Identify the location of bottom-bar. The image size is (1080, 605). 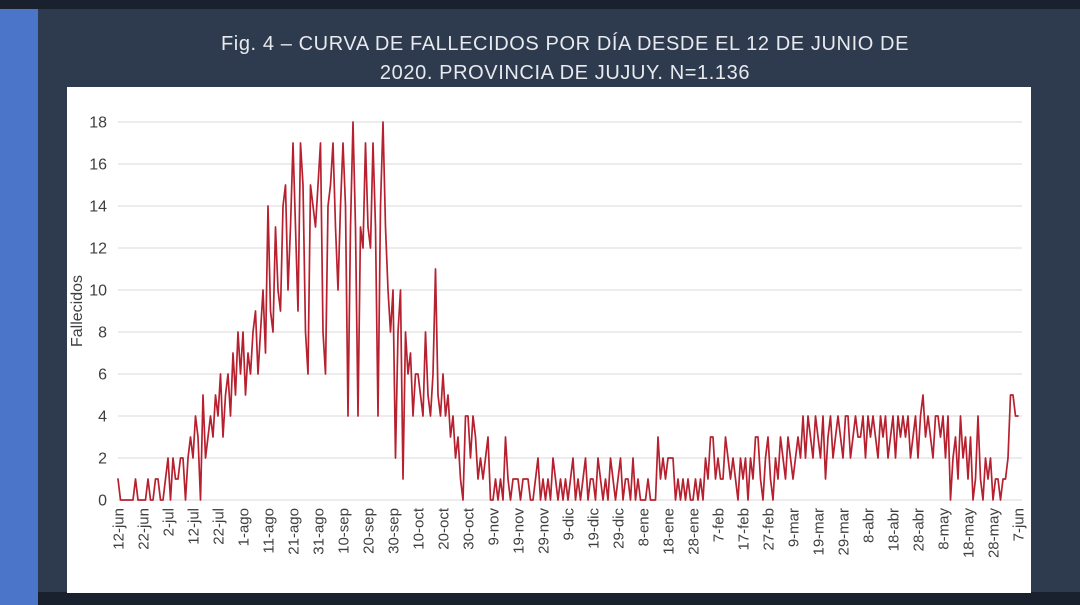
(559, 598).